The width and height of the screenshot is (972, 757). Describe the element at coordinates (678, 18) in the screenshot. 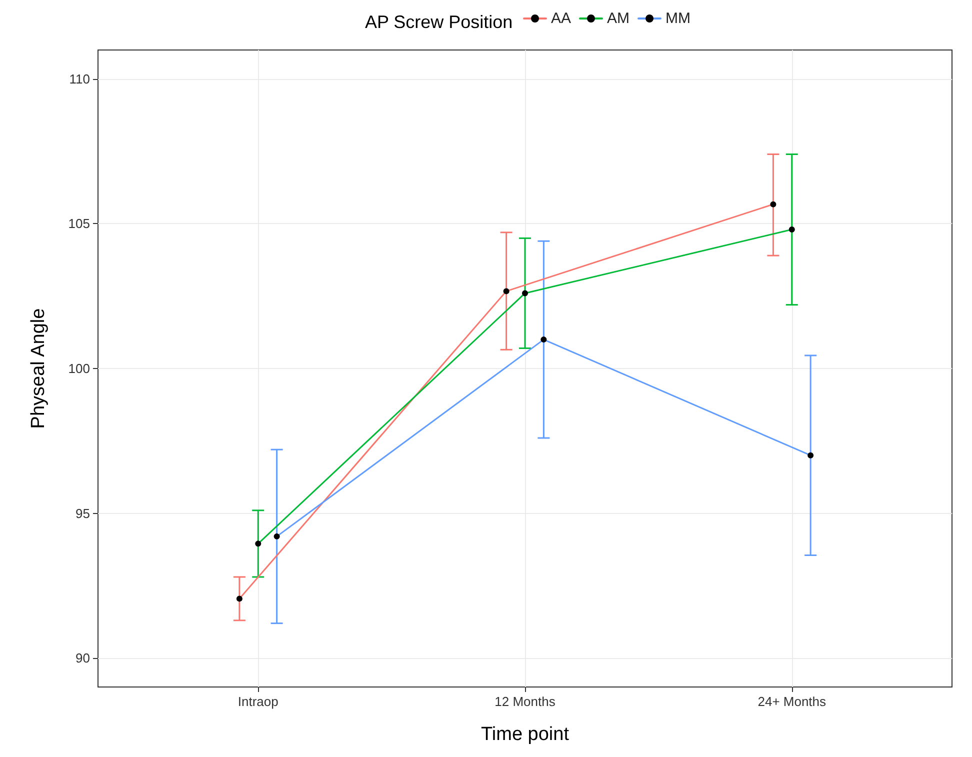

I see `legend-label: MM` at that location.